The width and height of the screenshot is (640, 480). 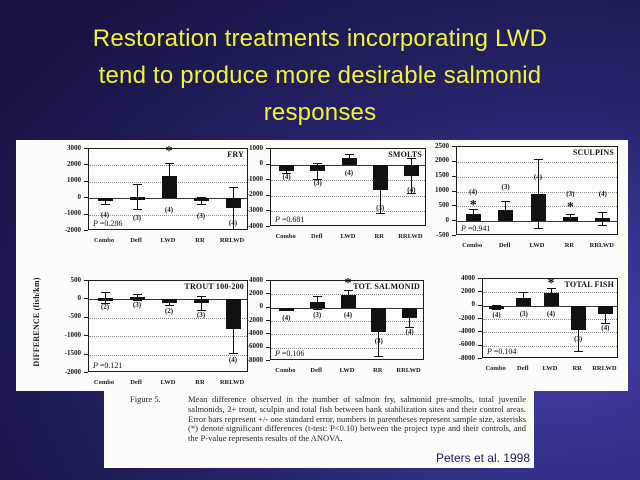 I want to click on chart-title: FRY, so click(x=235, y=154).